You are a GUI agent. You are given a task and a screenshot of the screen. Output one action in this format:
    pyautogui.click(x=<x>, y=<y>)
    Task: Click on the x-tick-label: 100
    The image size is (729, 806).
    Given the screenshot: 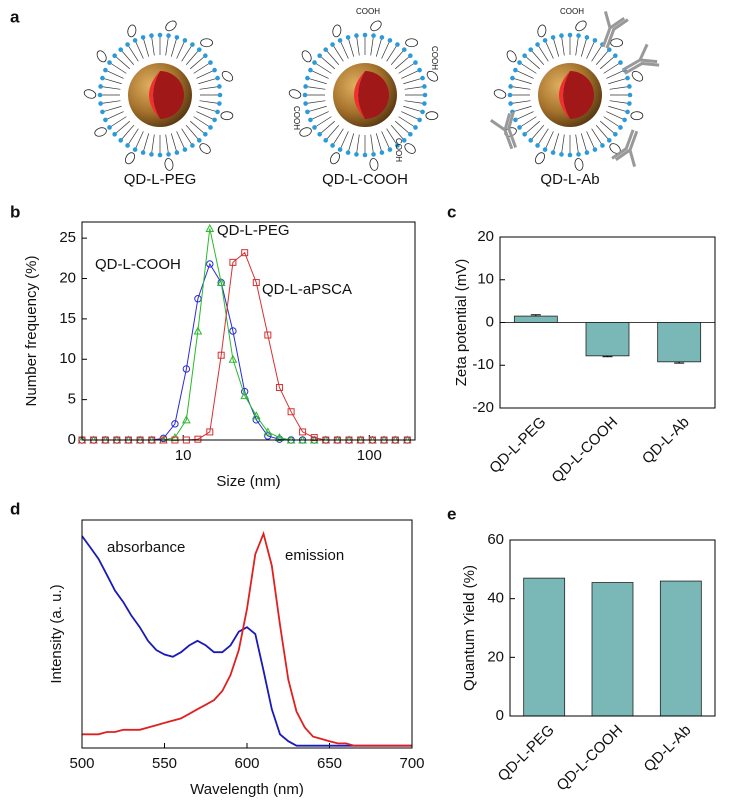 What is the action you would take?
    pyautogui.click(x=369, y=455)
    